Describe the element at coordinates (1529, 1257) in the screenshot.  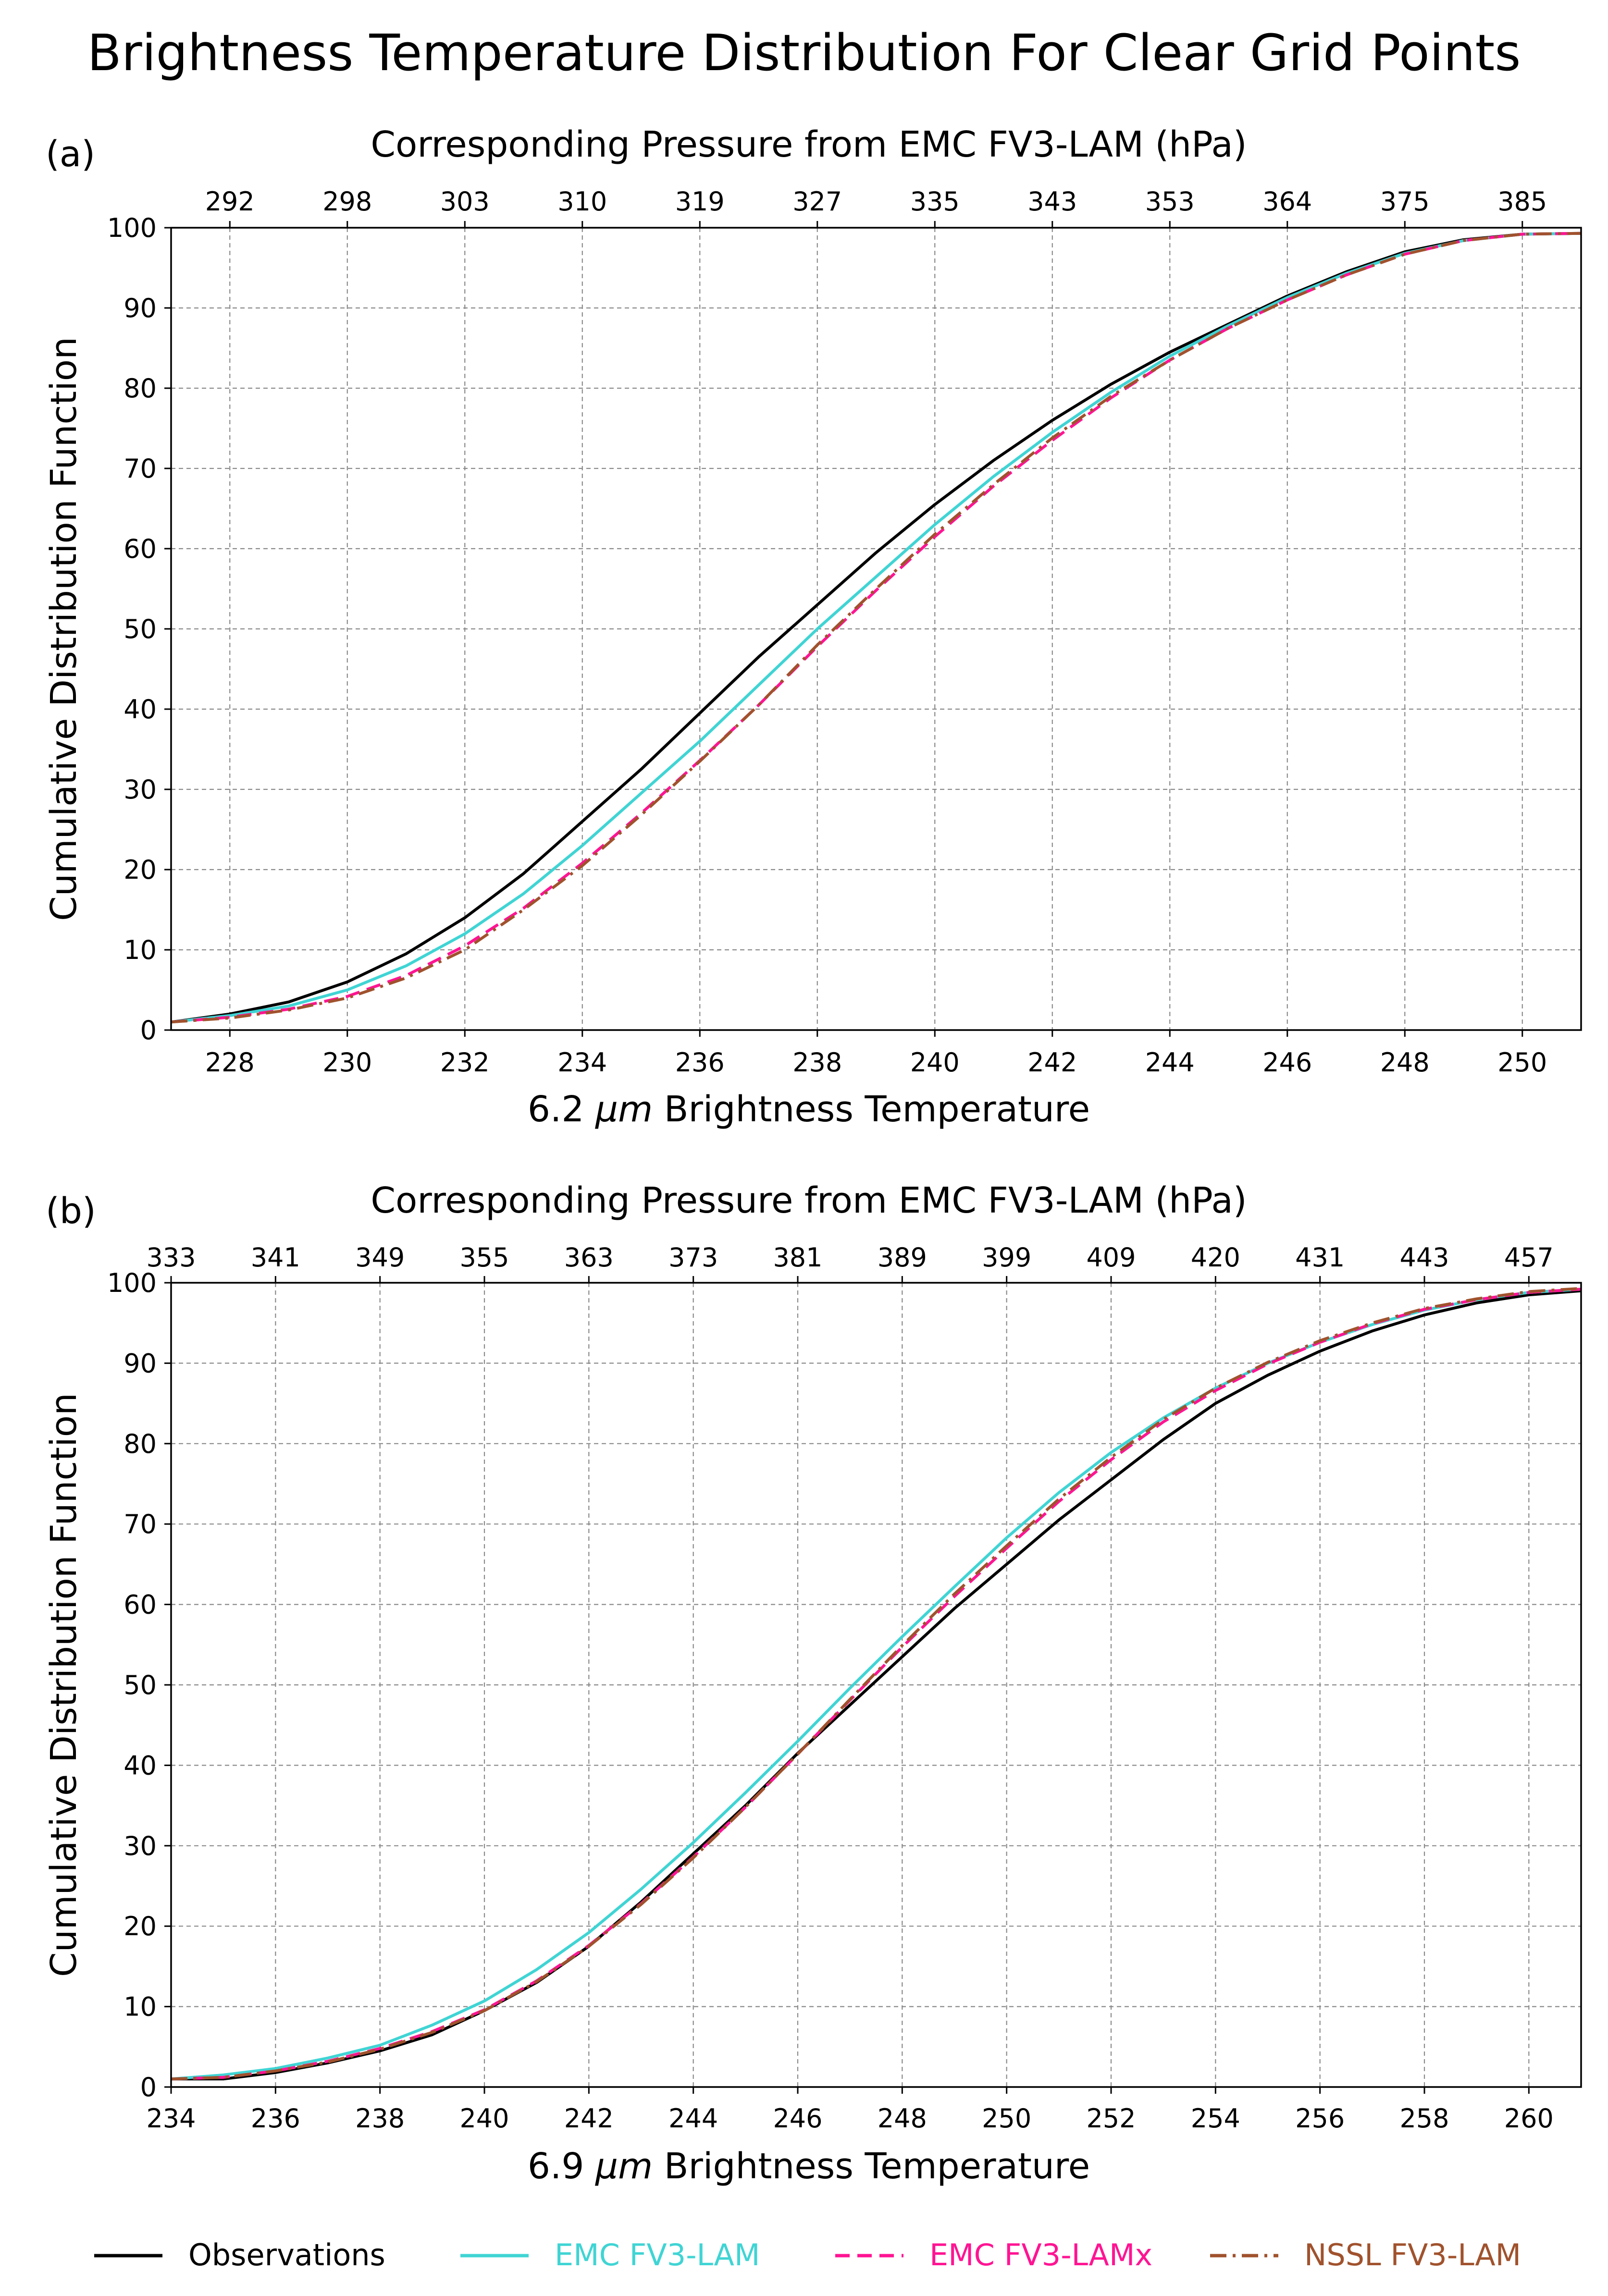
I see `top-tick-label: 457` at that location.